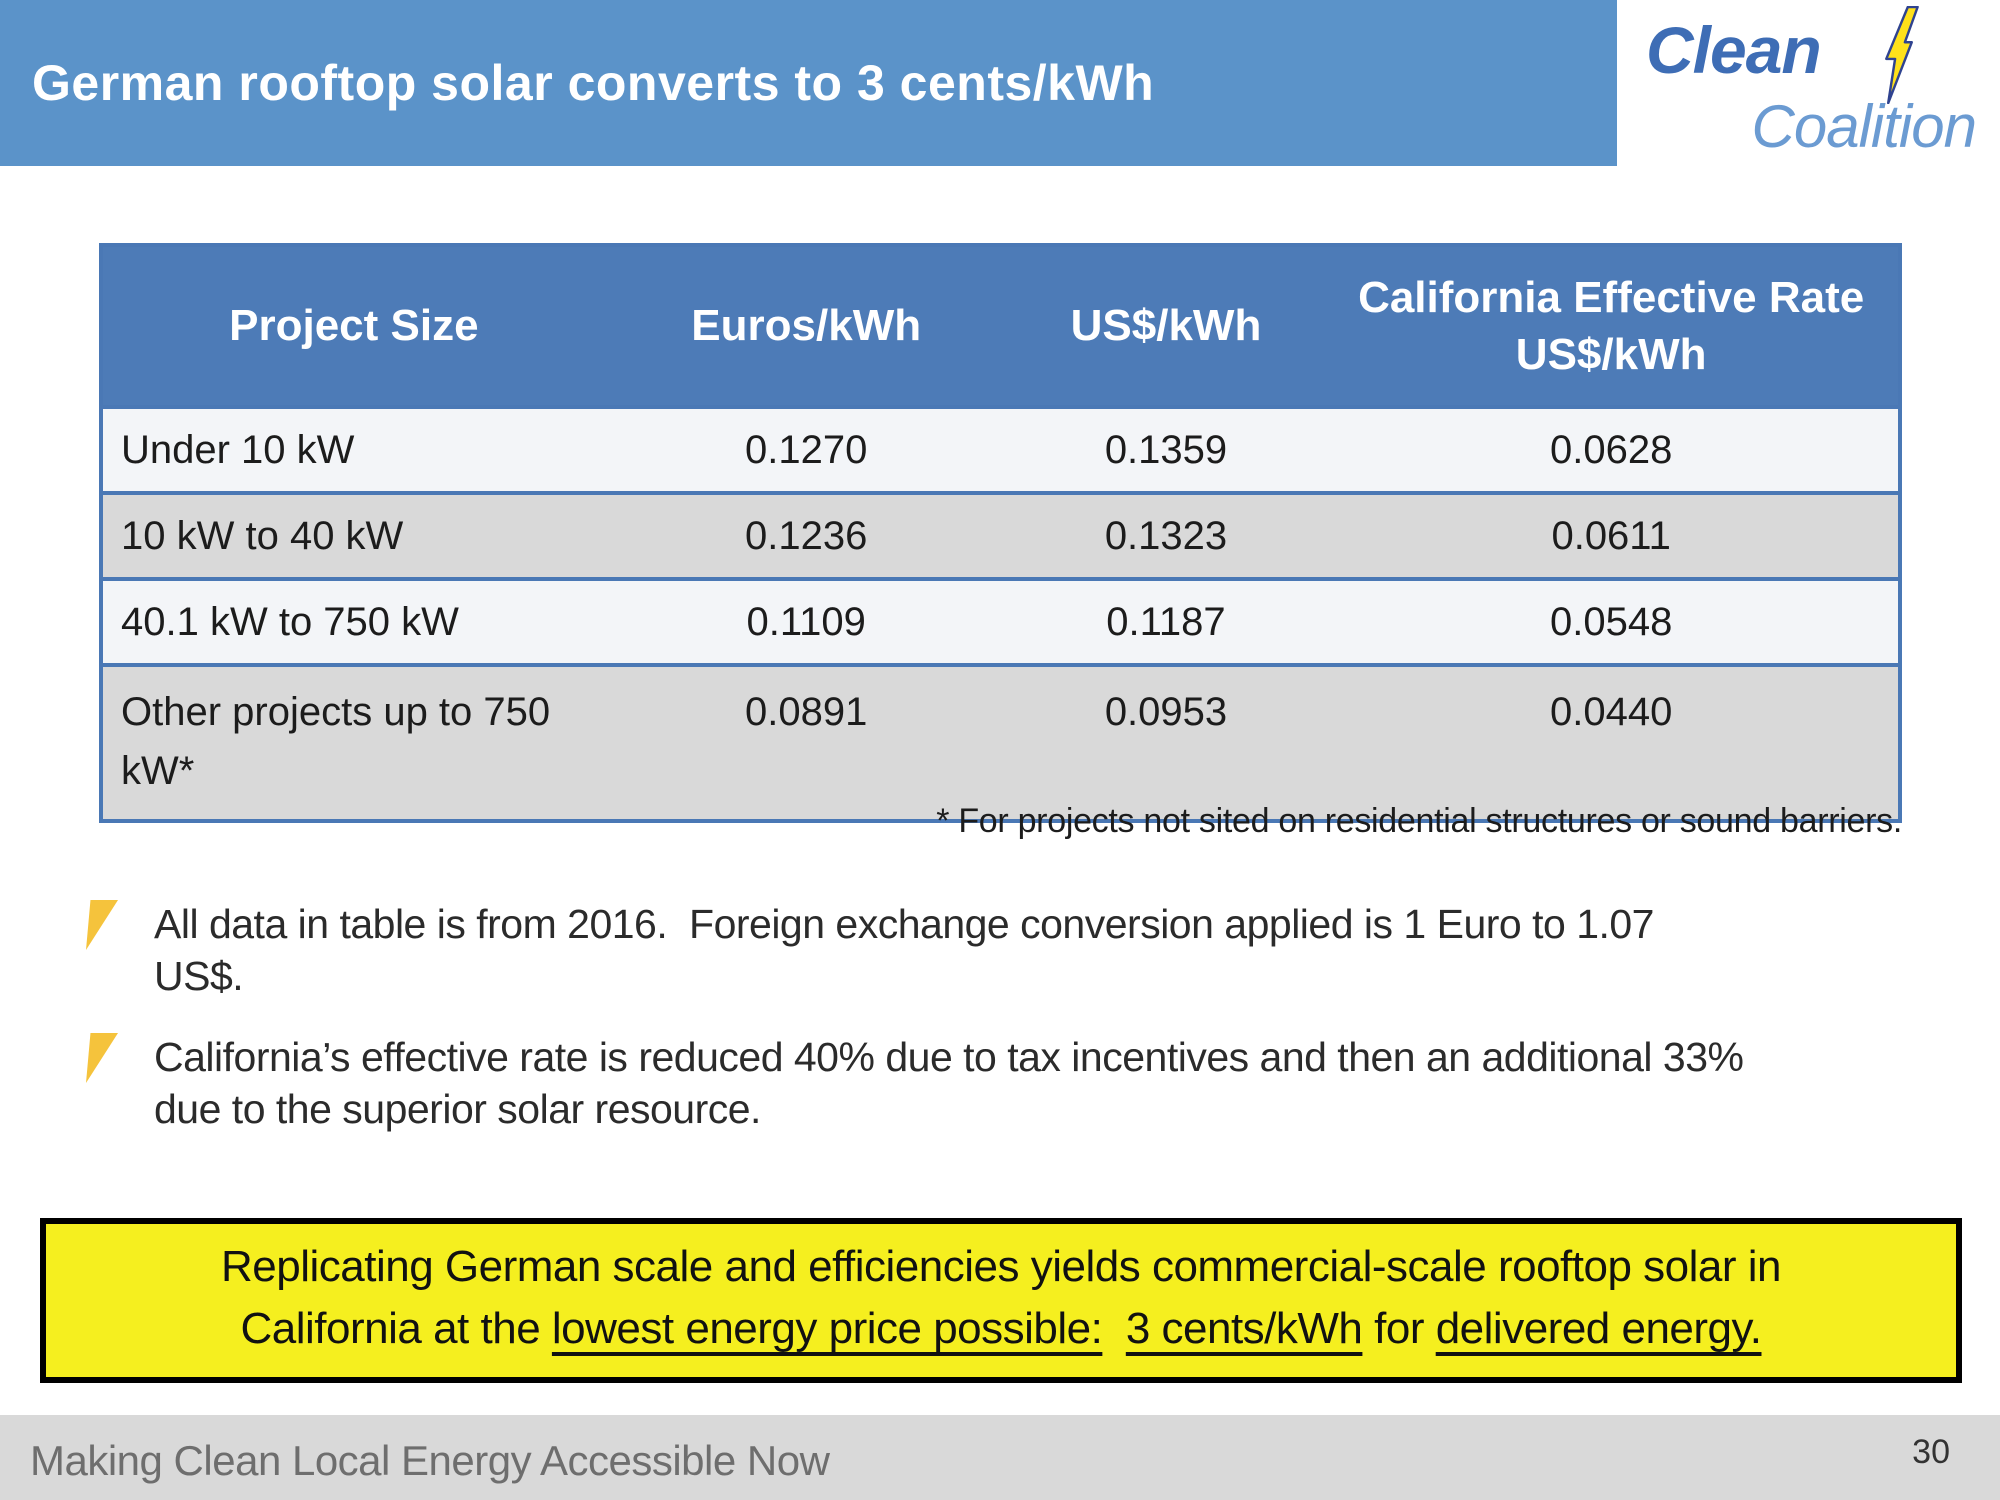 The width and height of the screenshot is (2000, 1500). Describe the element at coordinates (353, 450) in the screenshot. I see `cell-project-size: Under 10 kW` at that location.